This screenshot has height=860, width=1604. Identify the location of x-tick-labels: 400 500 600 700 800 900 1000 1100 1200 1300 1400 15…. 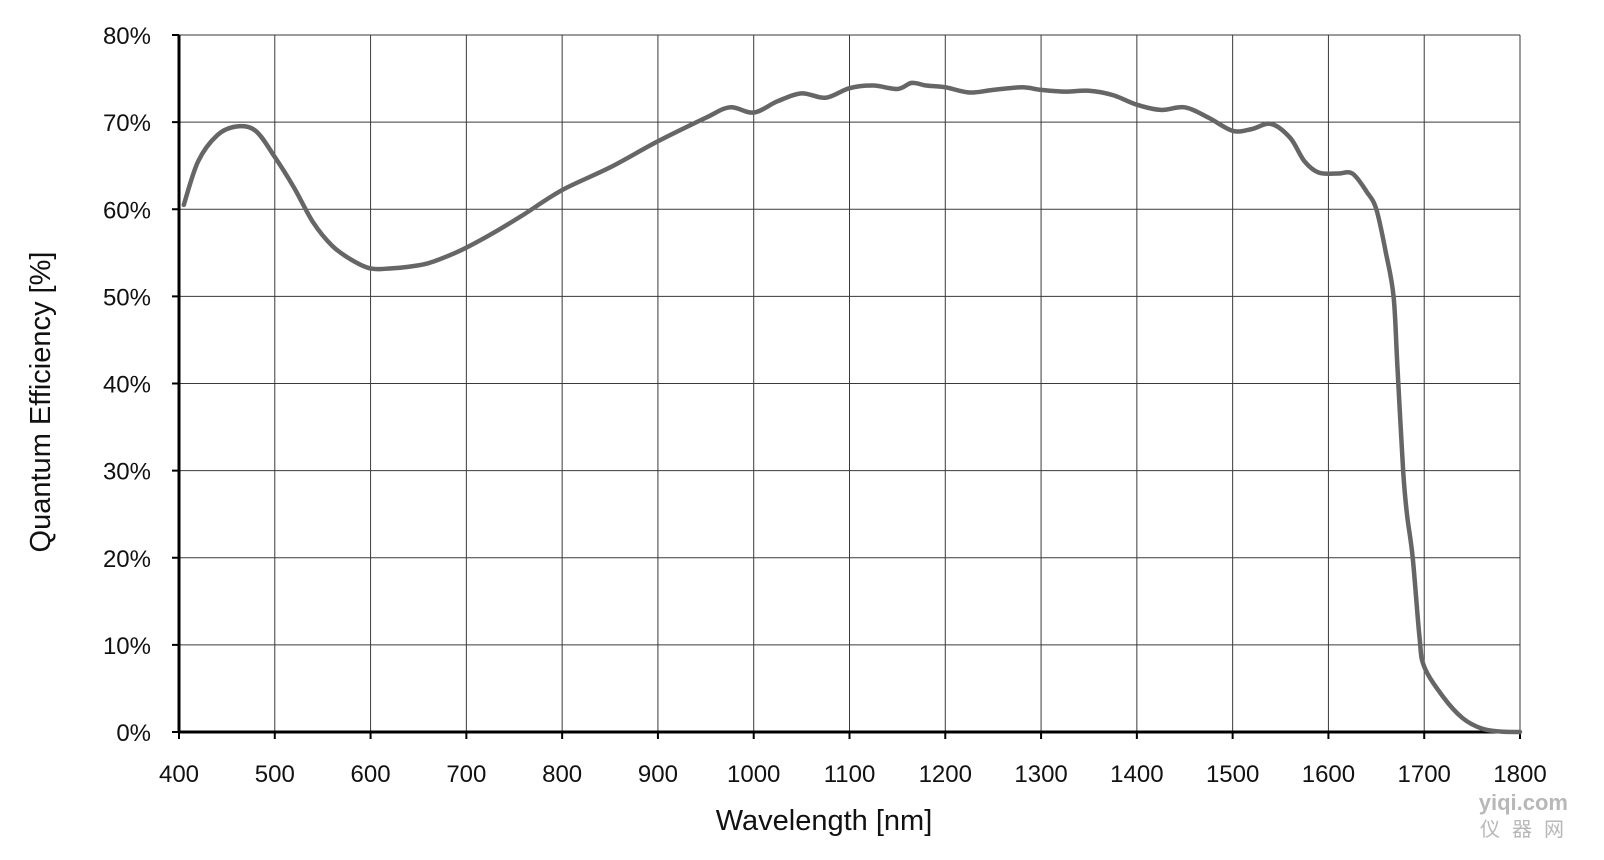
(853, 774).